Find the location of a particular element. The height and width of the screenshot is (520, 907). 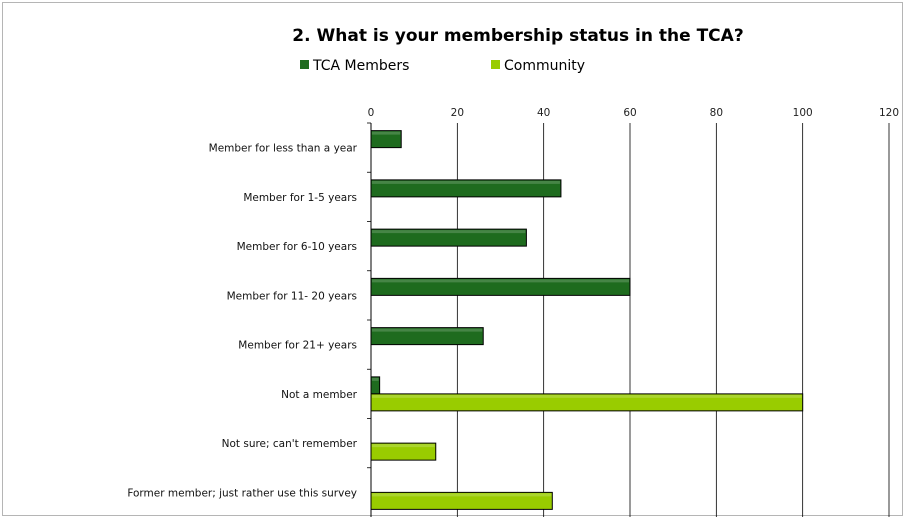

legend-swatch-community is located at coordinates (495, 64).